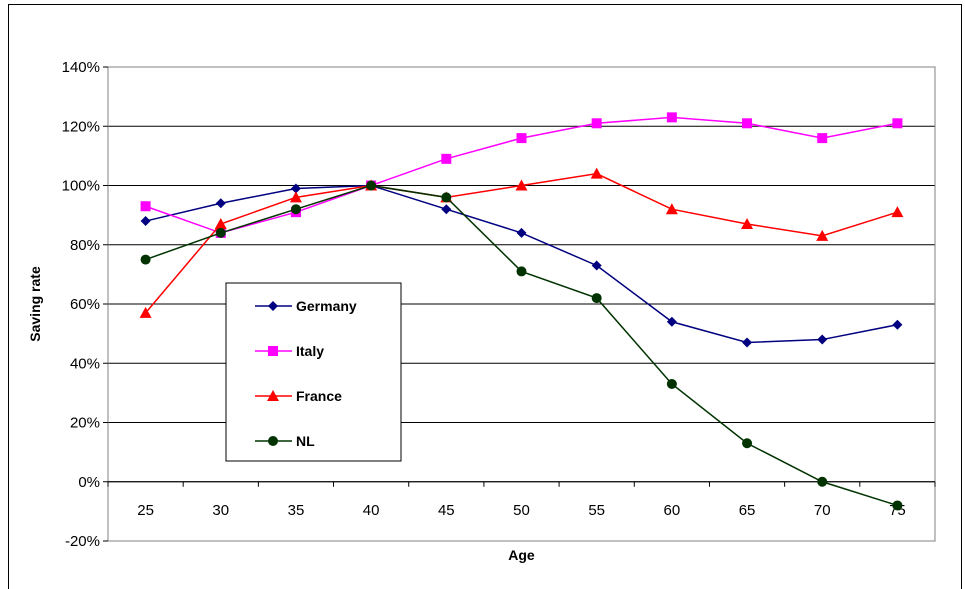  What do you see at coordinates (81, 126) in the screenshot?
I see `y-tick-label: 120%` at bounding box center [81, 126].